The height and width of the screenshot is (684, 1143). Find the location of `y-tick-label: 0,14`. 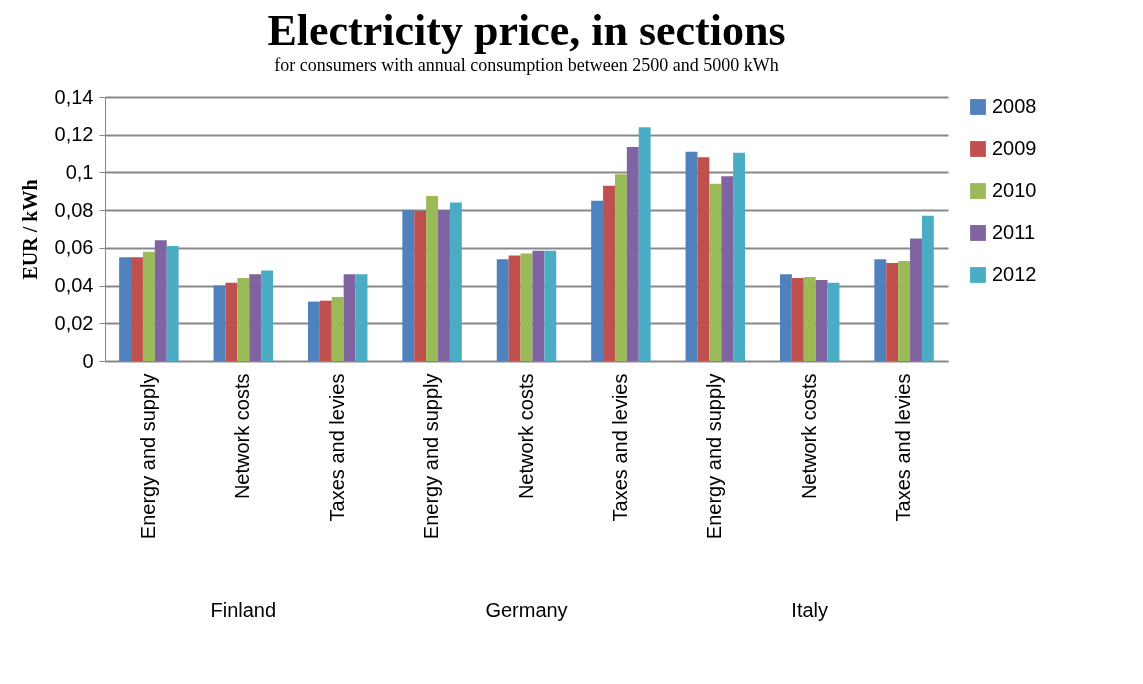

y-tick-label: 0,14 is located at coordinates (74, 96).